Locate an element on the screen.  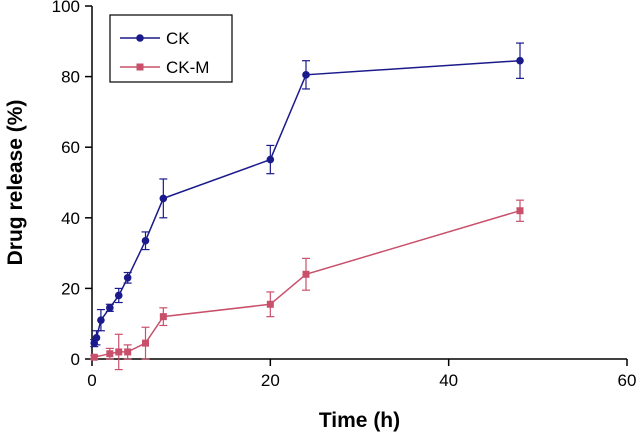
x-tick-label: 0 is located at coordinates (91, 380).